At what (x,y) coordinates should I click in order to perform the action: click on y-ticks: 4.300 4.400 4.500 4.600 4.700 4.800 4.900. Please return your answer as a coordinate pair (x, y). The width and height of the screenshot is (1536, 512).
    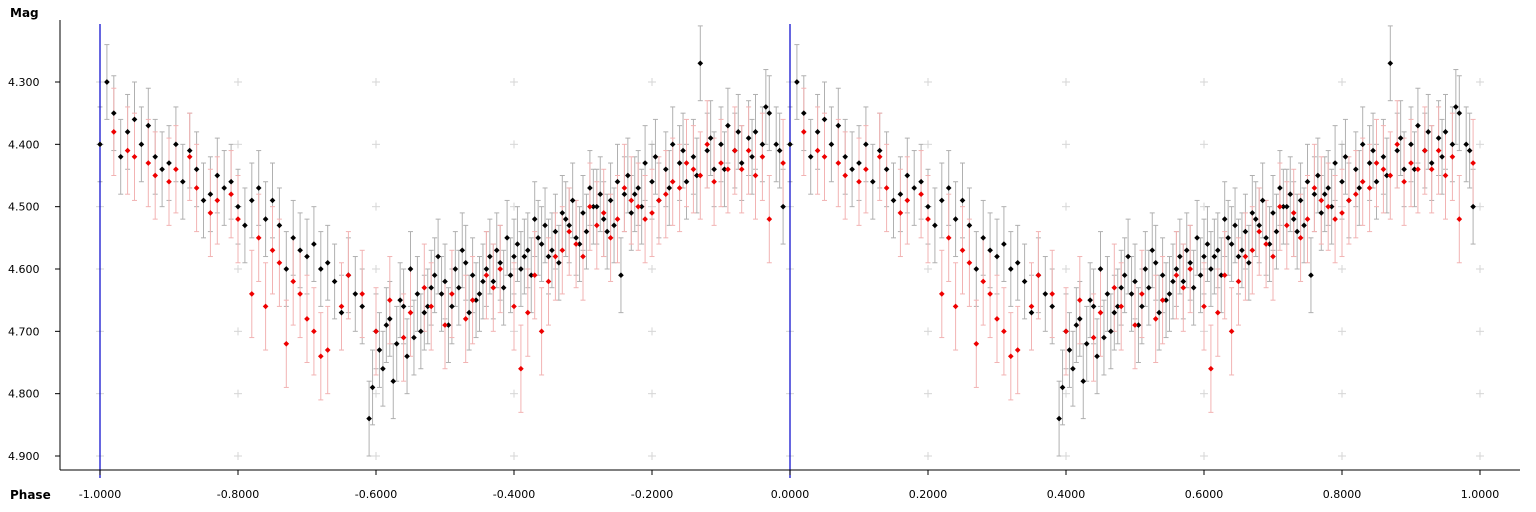
    Looking at the image, I should click on (34, 269).